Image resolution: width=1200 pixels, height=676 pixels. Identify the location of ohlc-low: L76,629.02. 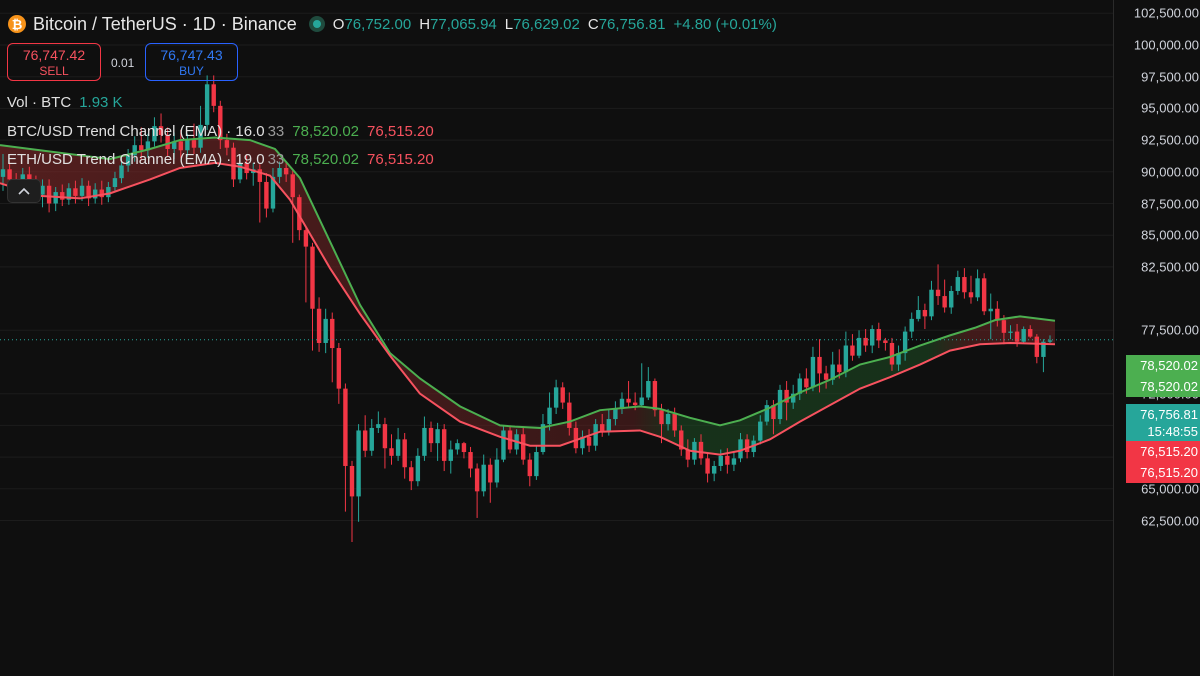
(542, 24).